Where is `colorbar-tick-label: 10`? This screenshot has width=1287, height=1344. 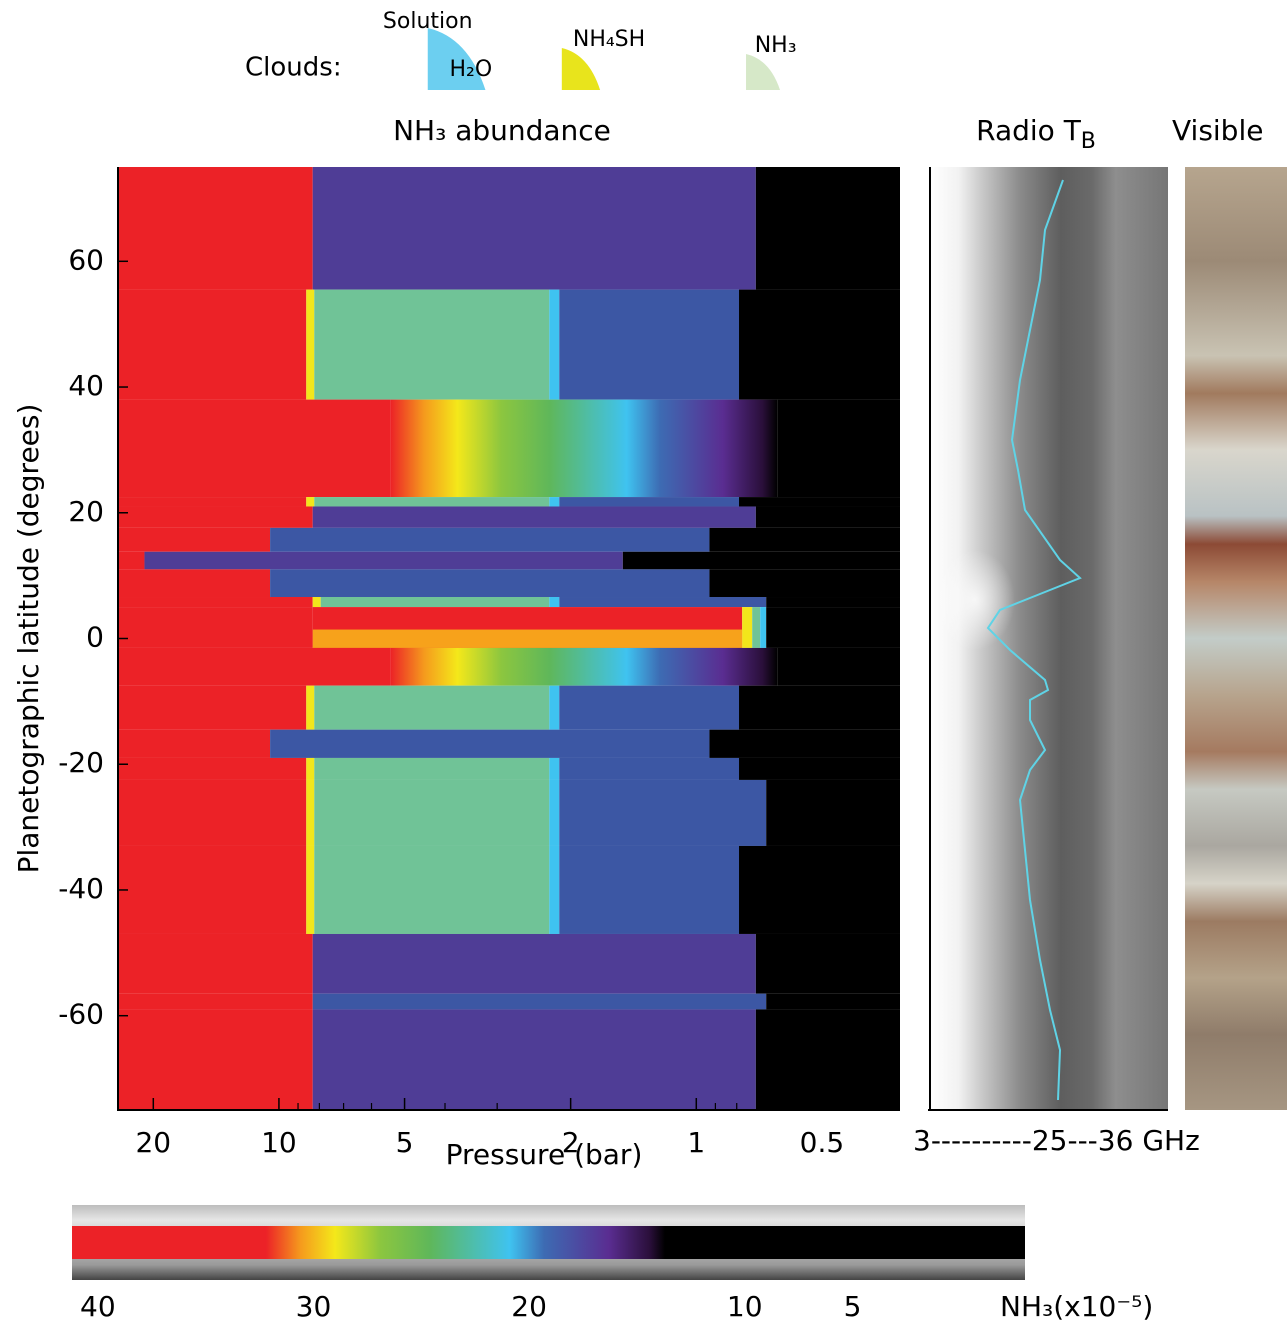
colorbar-tick-label: 10 is located at coordinates (745, 1306).